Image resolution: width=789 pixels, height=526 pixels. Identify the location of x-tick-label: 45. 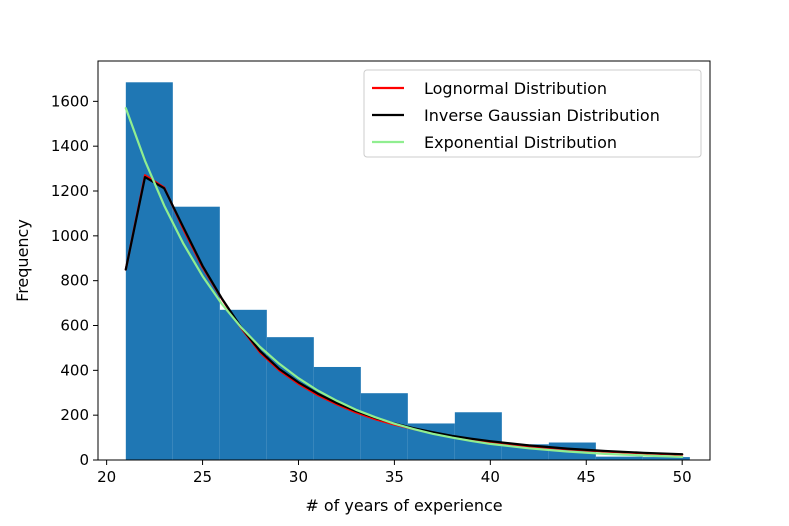
(586, 477).